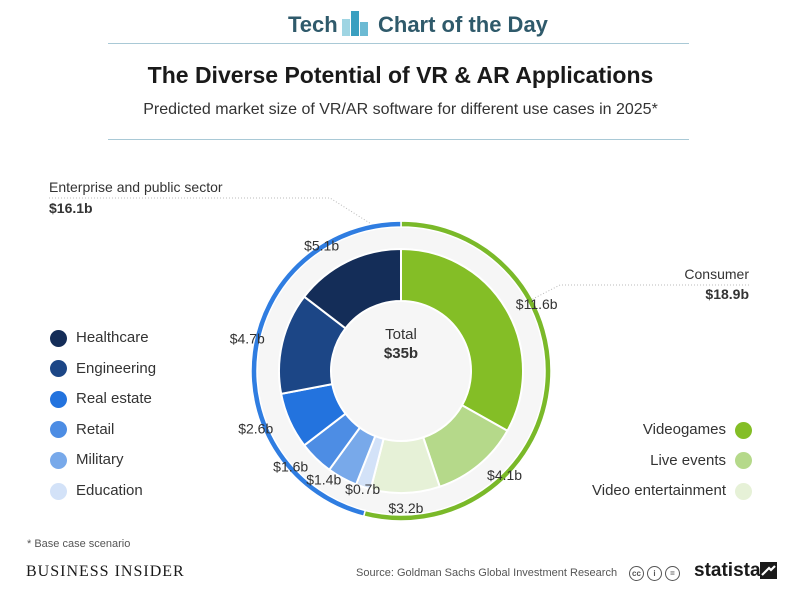 The height and width of the screenshot is (591, 801). Describe the element at coordinates (71, 208) in the screenshot. I see `group-value-enterprise-and-public-sector: $16.1b` at that location.